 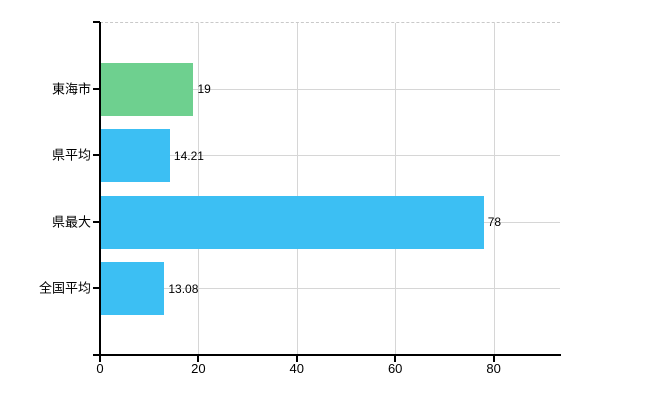 What do you see at coordinates (300, 222) in the screenshot?
I see `bar-3: 78` at bounding box center [300, 222].